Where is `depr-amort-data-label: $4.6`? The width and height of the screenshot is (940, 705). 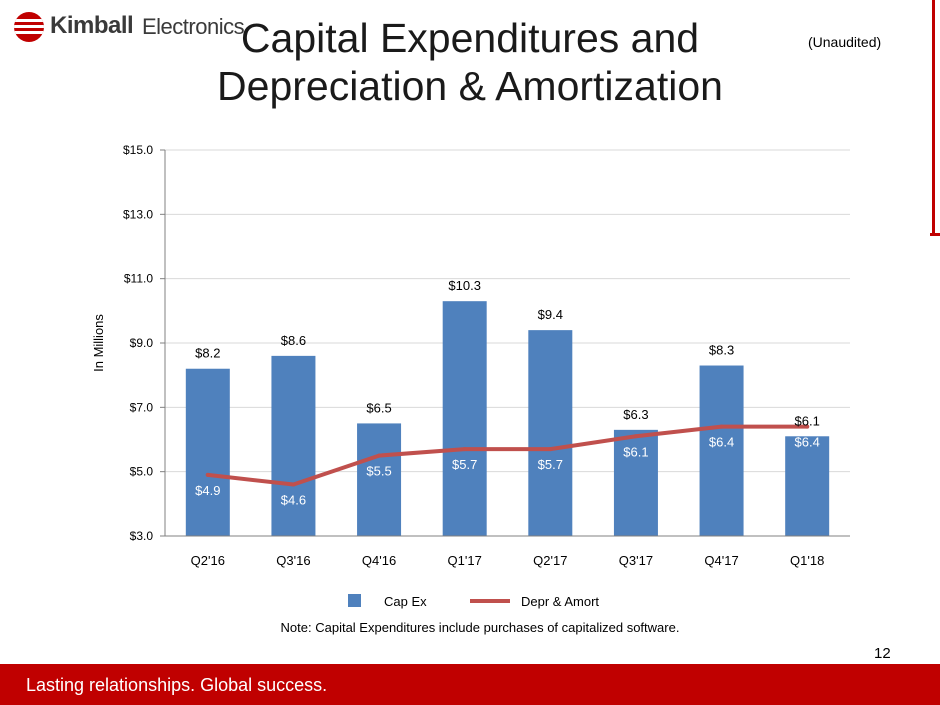 depr-amort-data-label: $4.6 is located at coordinates (293, 500).